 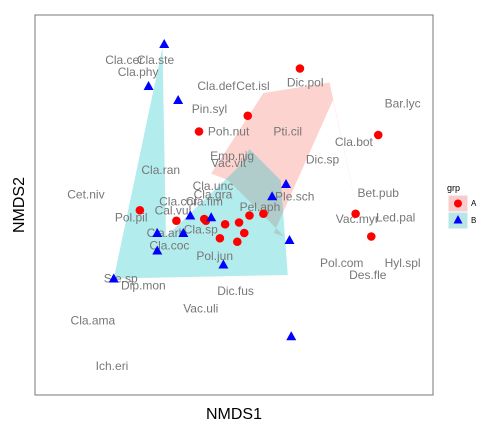 I want to click on legend-marker-a, so click(x=458, y=203).